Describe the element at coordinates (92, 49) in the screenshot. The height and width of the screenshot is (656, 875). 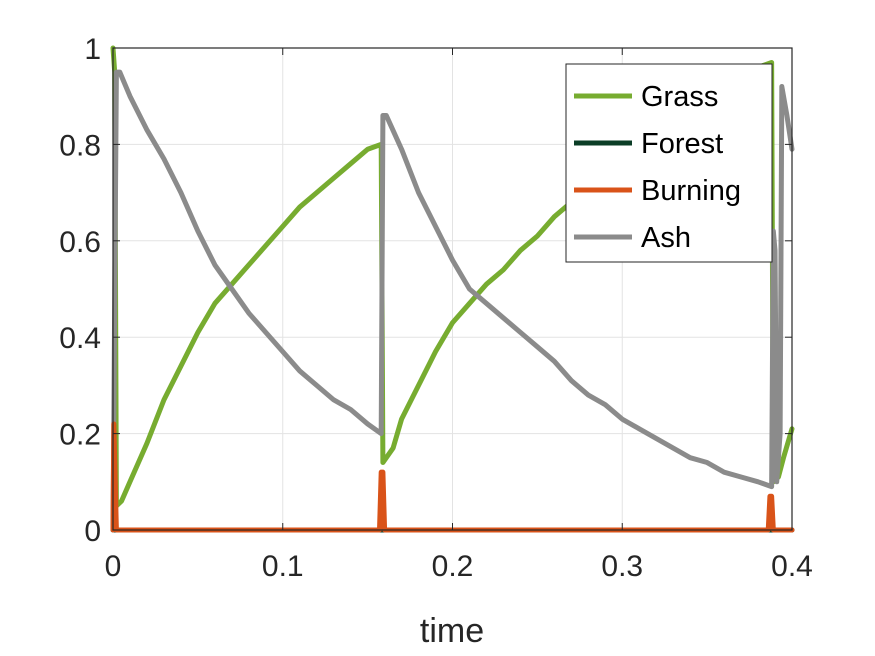
I see `y-tick-label: 1` at that location.